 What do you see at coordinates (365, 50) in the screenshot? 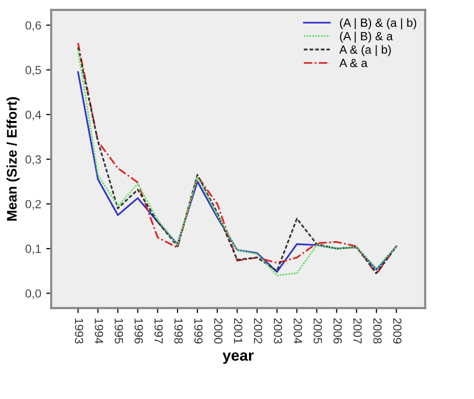
I see `legend-label: A & (a | b)` at bounding box center [365, 50].